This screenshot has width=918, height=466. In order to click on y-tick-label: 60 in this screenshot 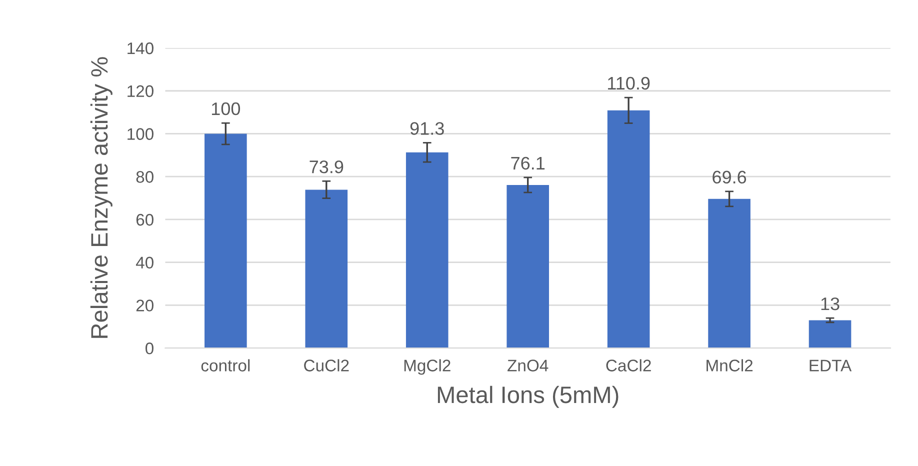, I will do `click(145, 220)`.